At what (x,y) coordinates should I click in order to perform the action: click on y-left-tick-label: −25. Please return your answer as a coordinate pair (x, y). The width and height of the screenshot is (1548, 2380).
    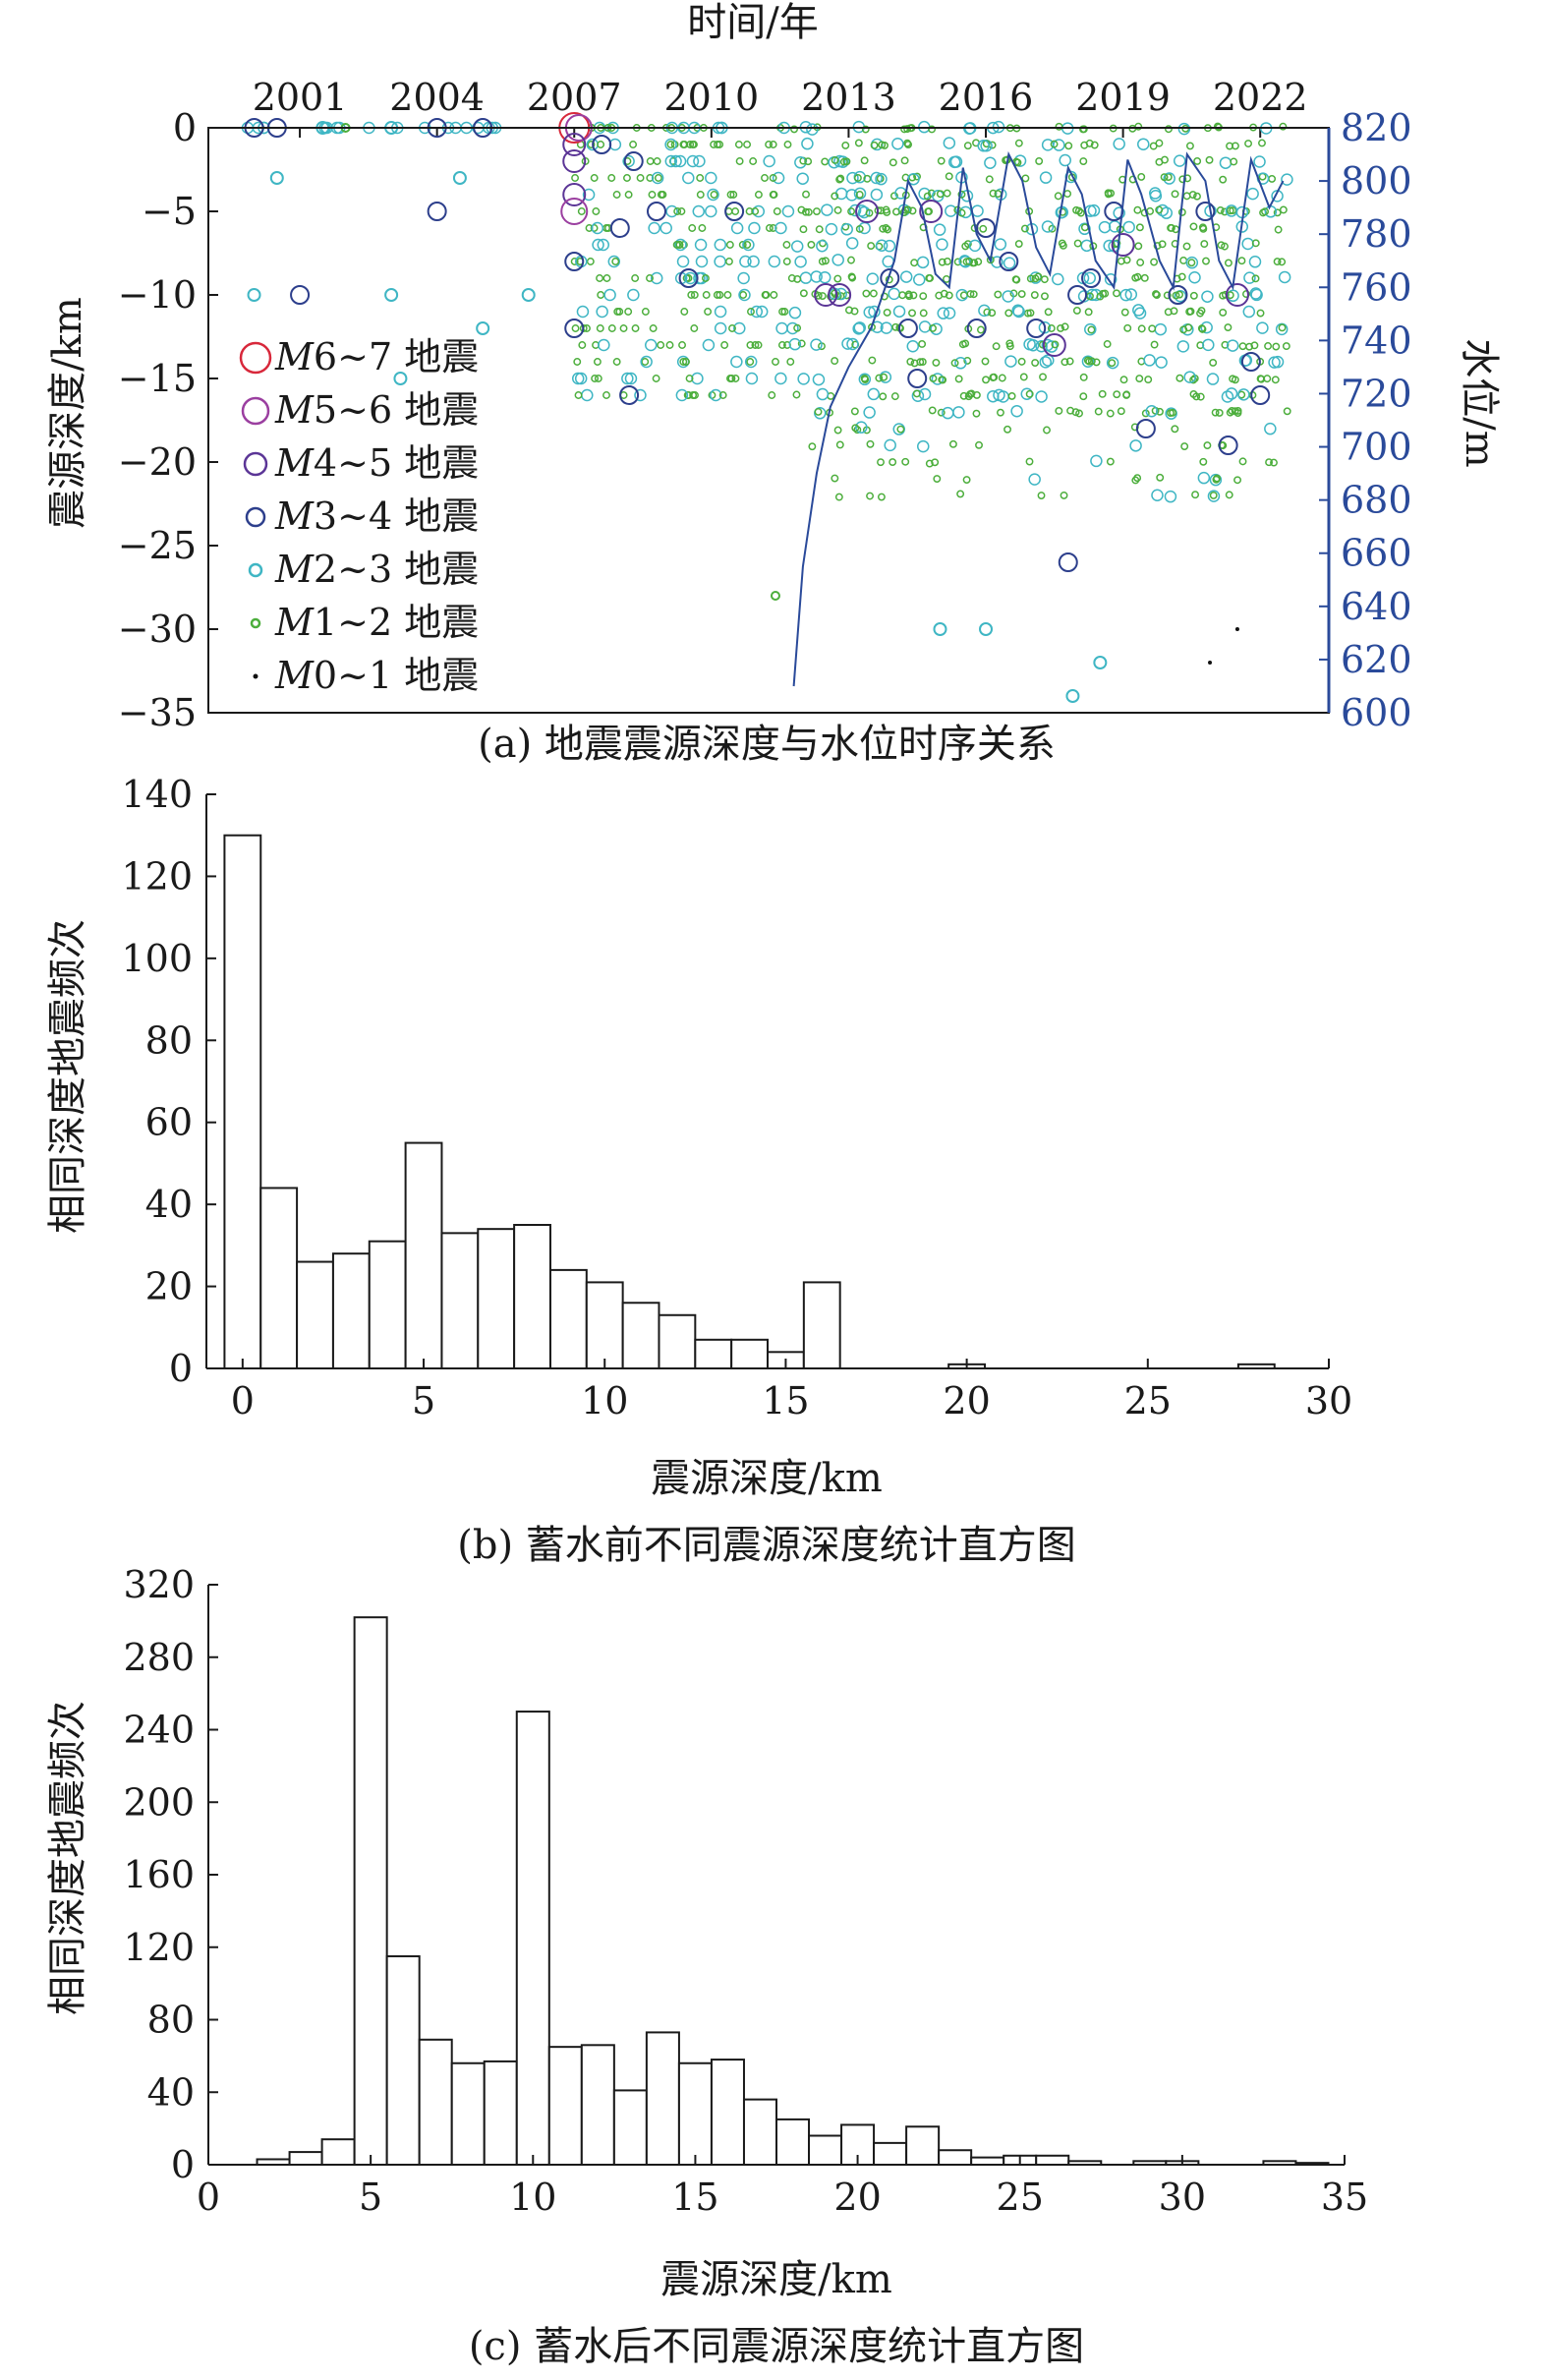
    Looking at the image, I should click on (157, 545).